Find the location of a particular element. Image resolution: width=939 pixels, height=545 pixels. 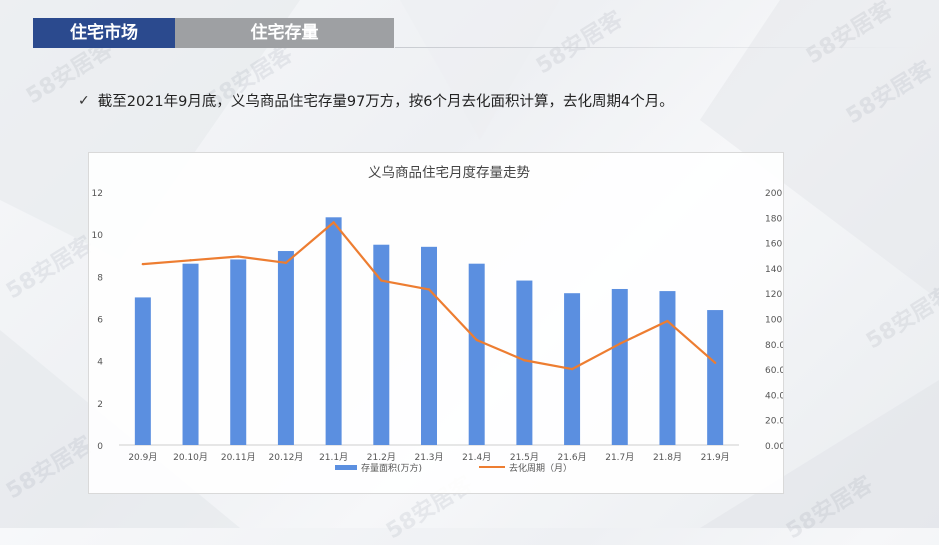

x-tick-label: 21.7月 is located at coordinates (619, 457).